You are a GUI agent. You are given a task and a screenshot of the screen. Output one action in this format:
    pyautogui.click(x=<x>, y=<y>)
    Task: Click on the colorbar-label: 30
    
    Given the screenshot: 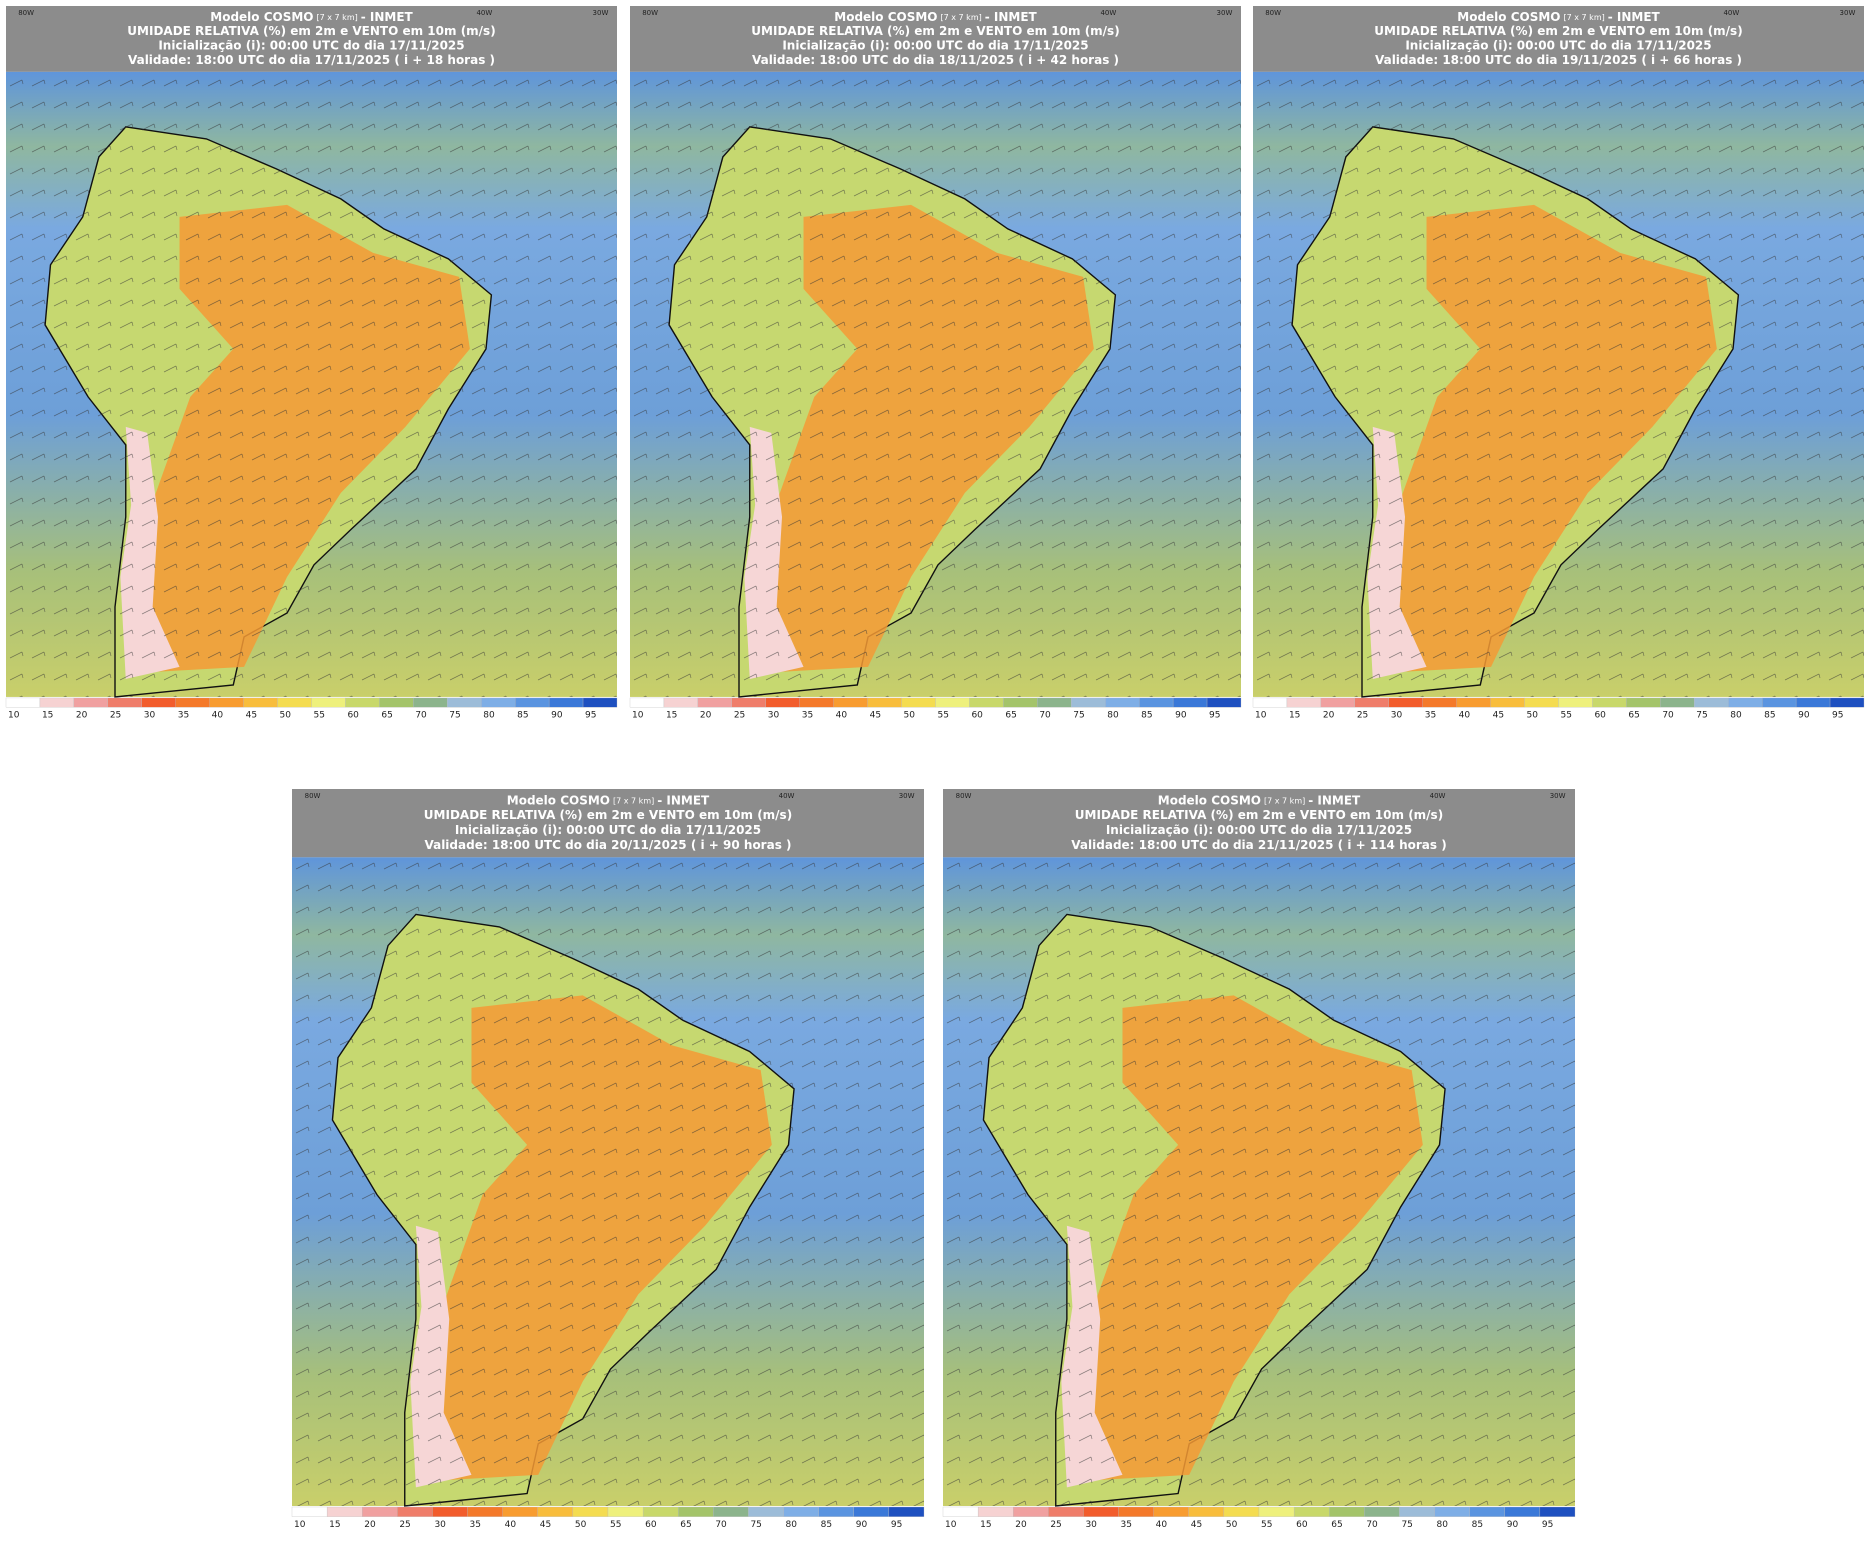 What is the action you would take?
    pyautogui.click(x=1091, y=1525)
    